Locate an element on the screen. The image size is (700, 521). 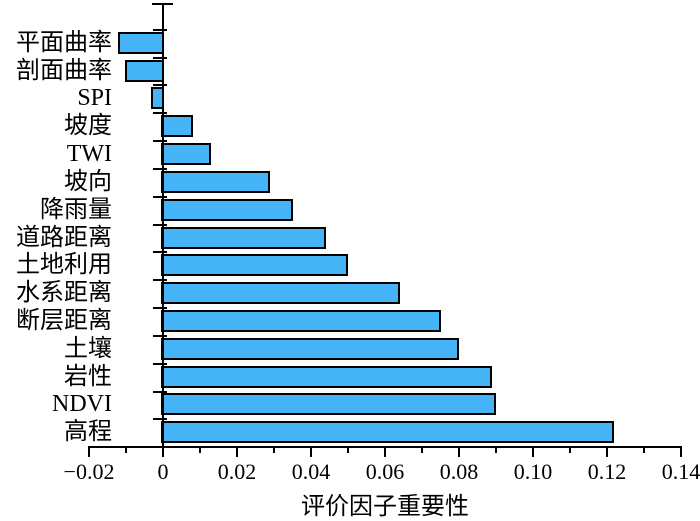
x-axis-line is located at coordinates (385, 447).